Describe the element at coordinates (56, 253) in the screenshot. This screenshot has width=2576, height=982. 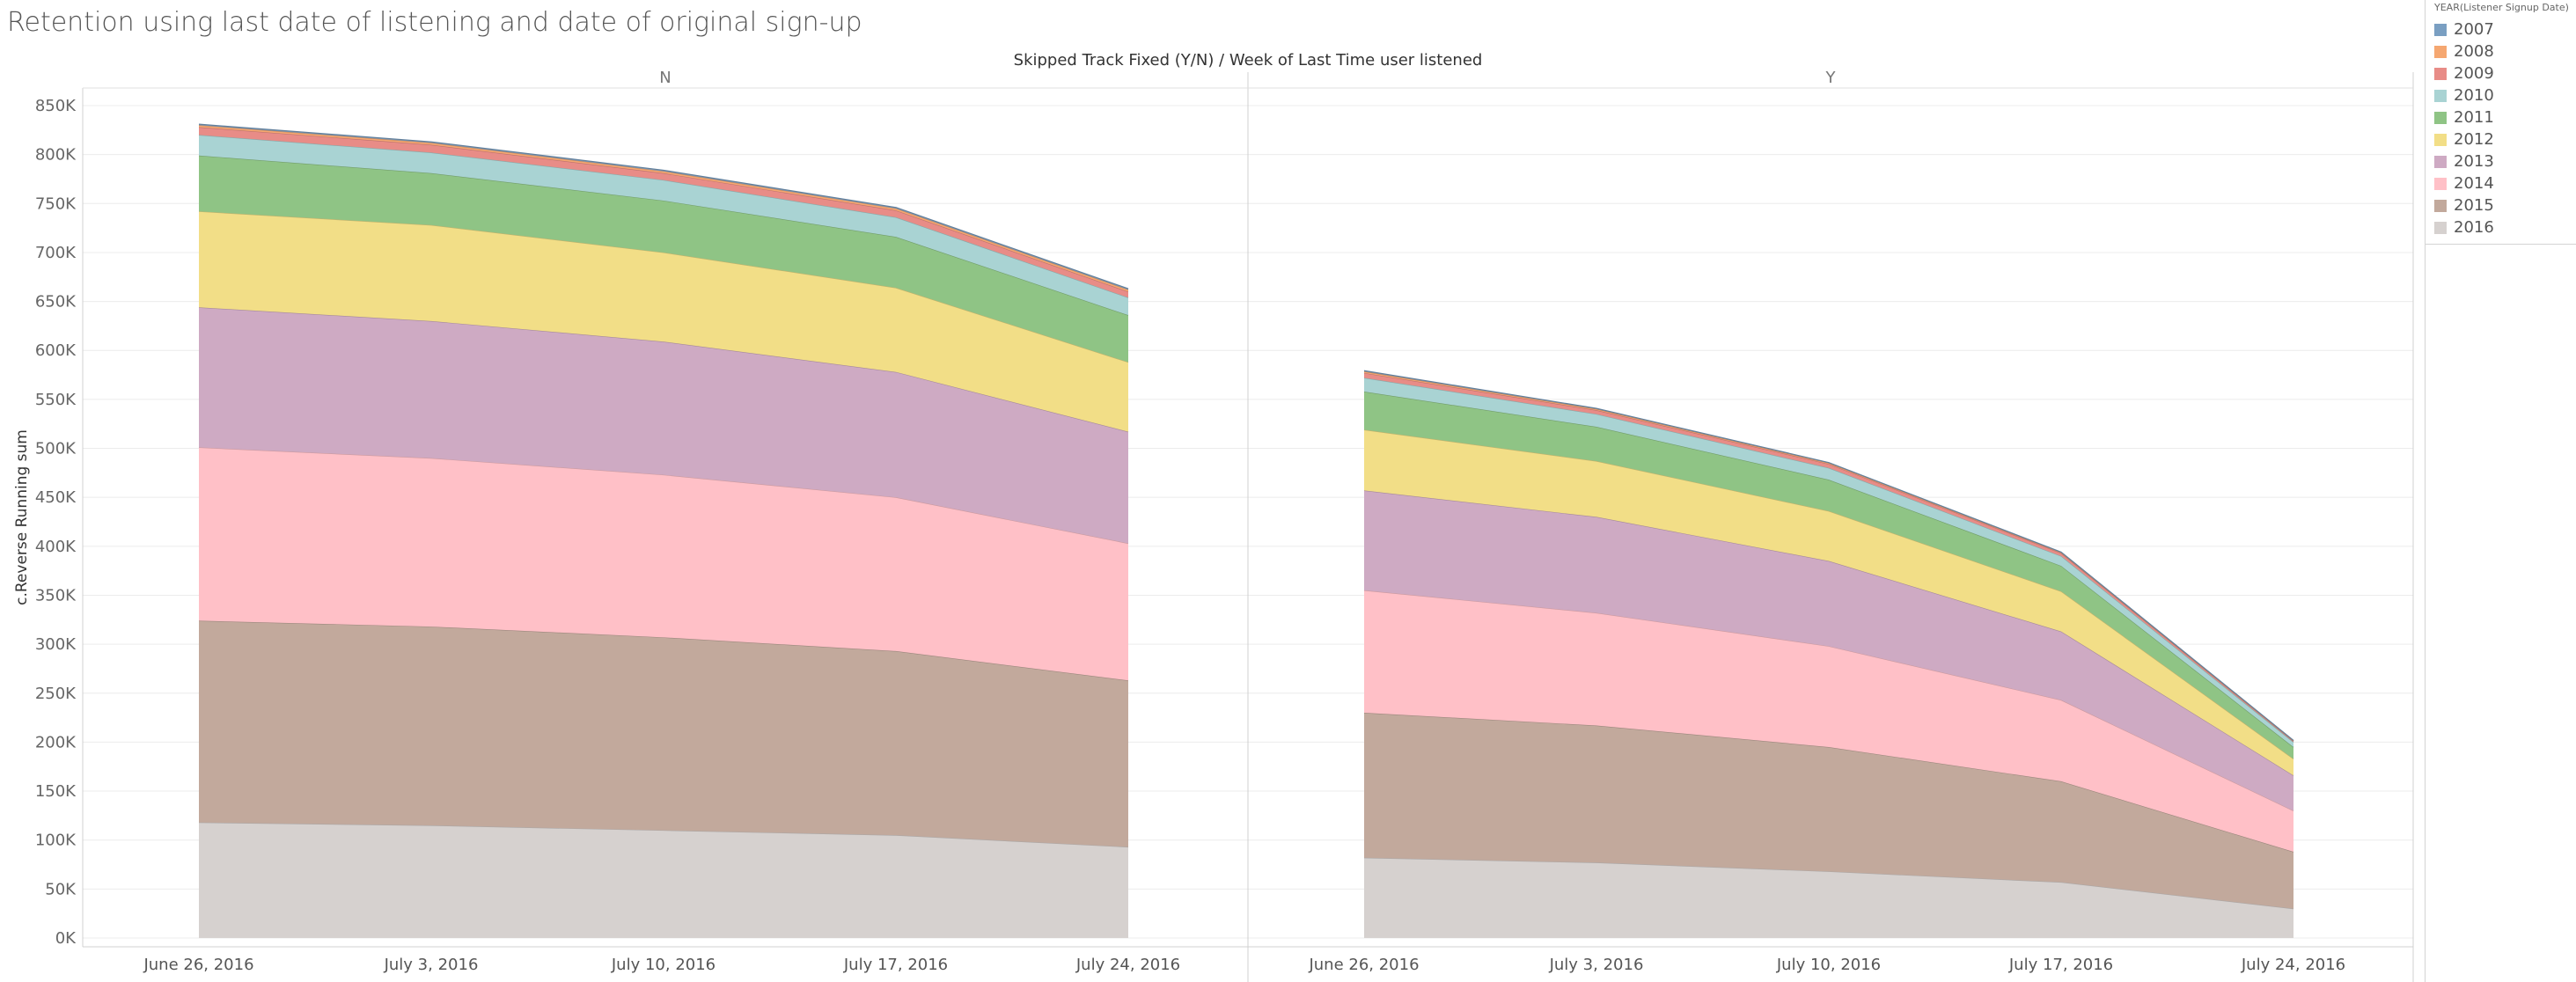
I see `y-tick-label: 700K` at that location.